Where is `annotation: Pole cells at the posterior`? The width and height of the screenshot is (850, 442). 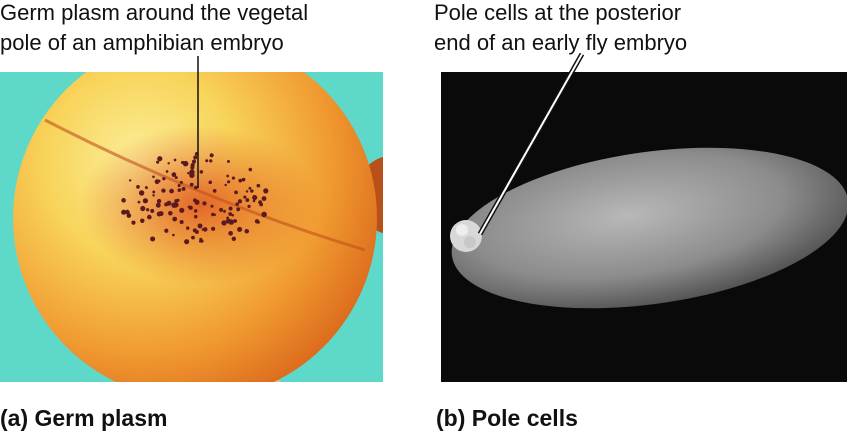 annotation: Pole cells at the posterior is located at coordinates (557, 12).